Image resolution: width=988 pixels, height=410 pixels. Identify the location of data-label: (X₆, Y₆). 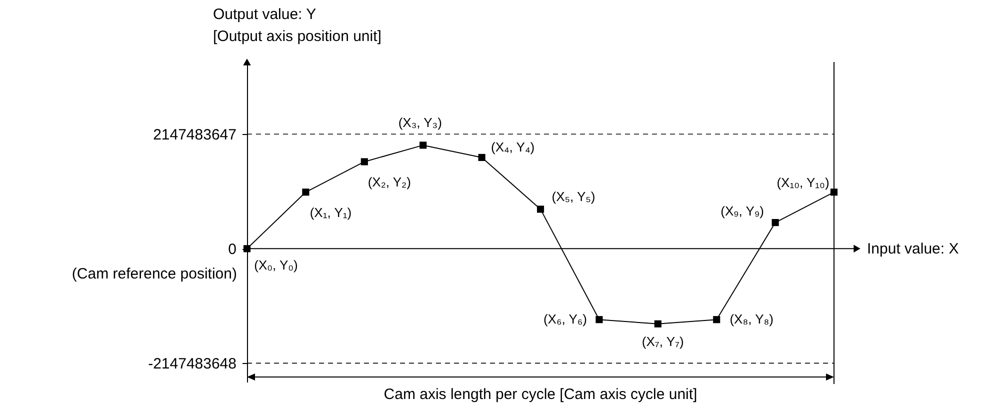
(565, 319).